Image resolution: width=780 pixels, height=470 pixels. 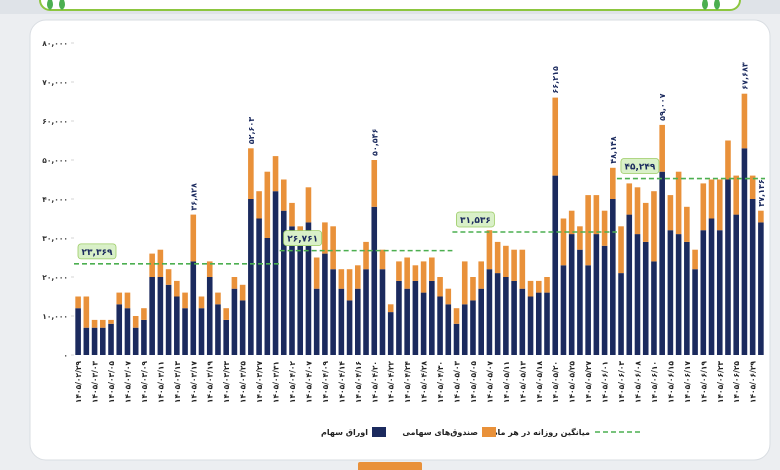 What do you see at coordinates (539, 382) in the screenshot?
I see `x-tick-label: ۱۴۰۵/۰۵/۱۸` at bounding box center [539, 382].